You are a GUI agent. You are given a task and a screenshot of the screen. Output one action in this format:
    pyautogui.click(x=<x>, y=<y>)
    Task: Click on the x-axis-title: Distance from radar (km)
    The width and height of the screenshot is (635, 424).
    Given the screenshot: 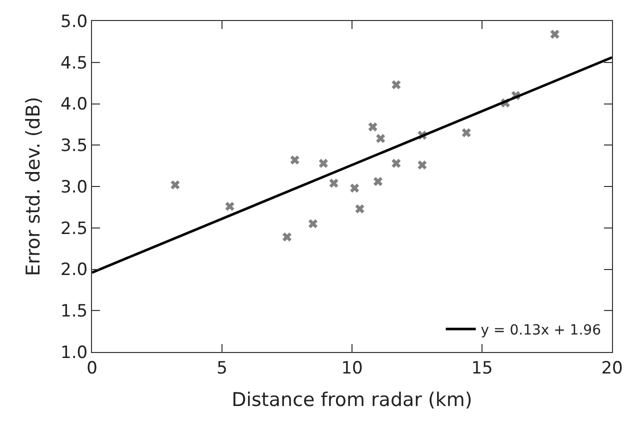 What is the action you would take?
    pyautogui.click(x=352, y=400)
    